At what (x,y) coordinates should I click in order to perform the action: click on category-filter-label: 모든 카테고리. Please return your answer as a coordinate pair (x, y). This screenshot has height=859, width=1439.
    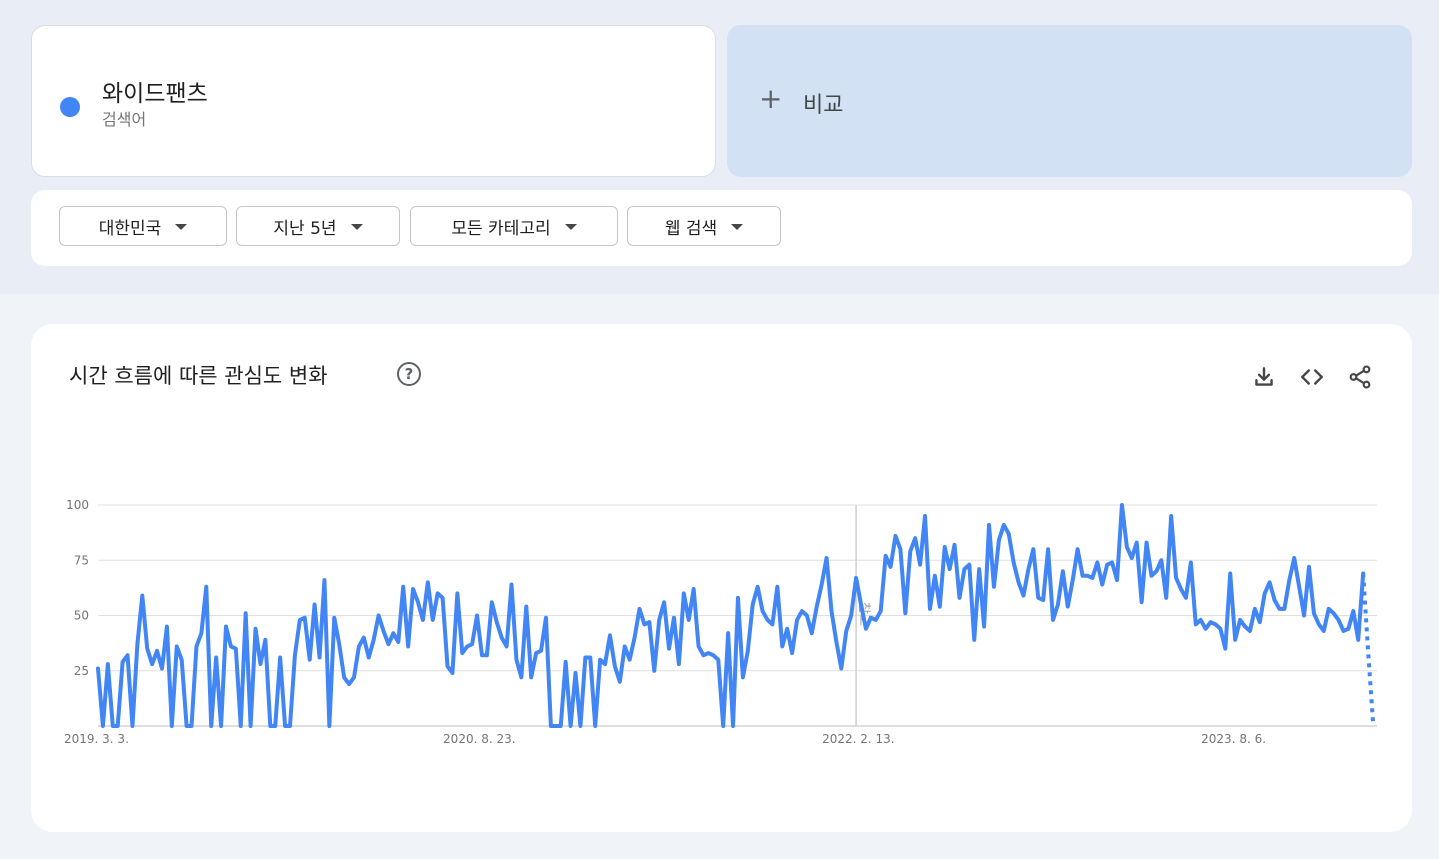
    Looking at the image, I should click on (501, 228).